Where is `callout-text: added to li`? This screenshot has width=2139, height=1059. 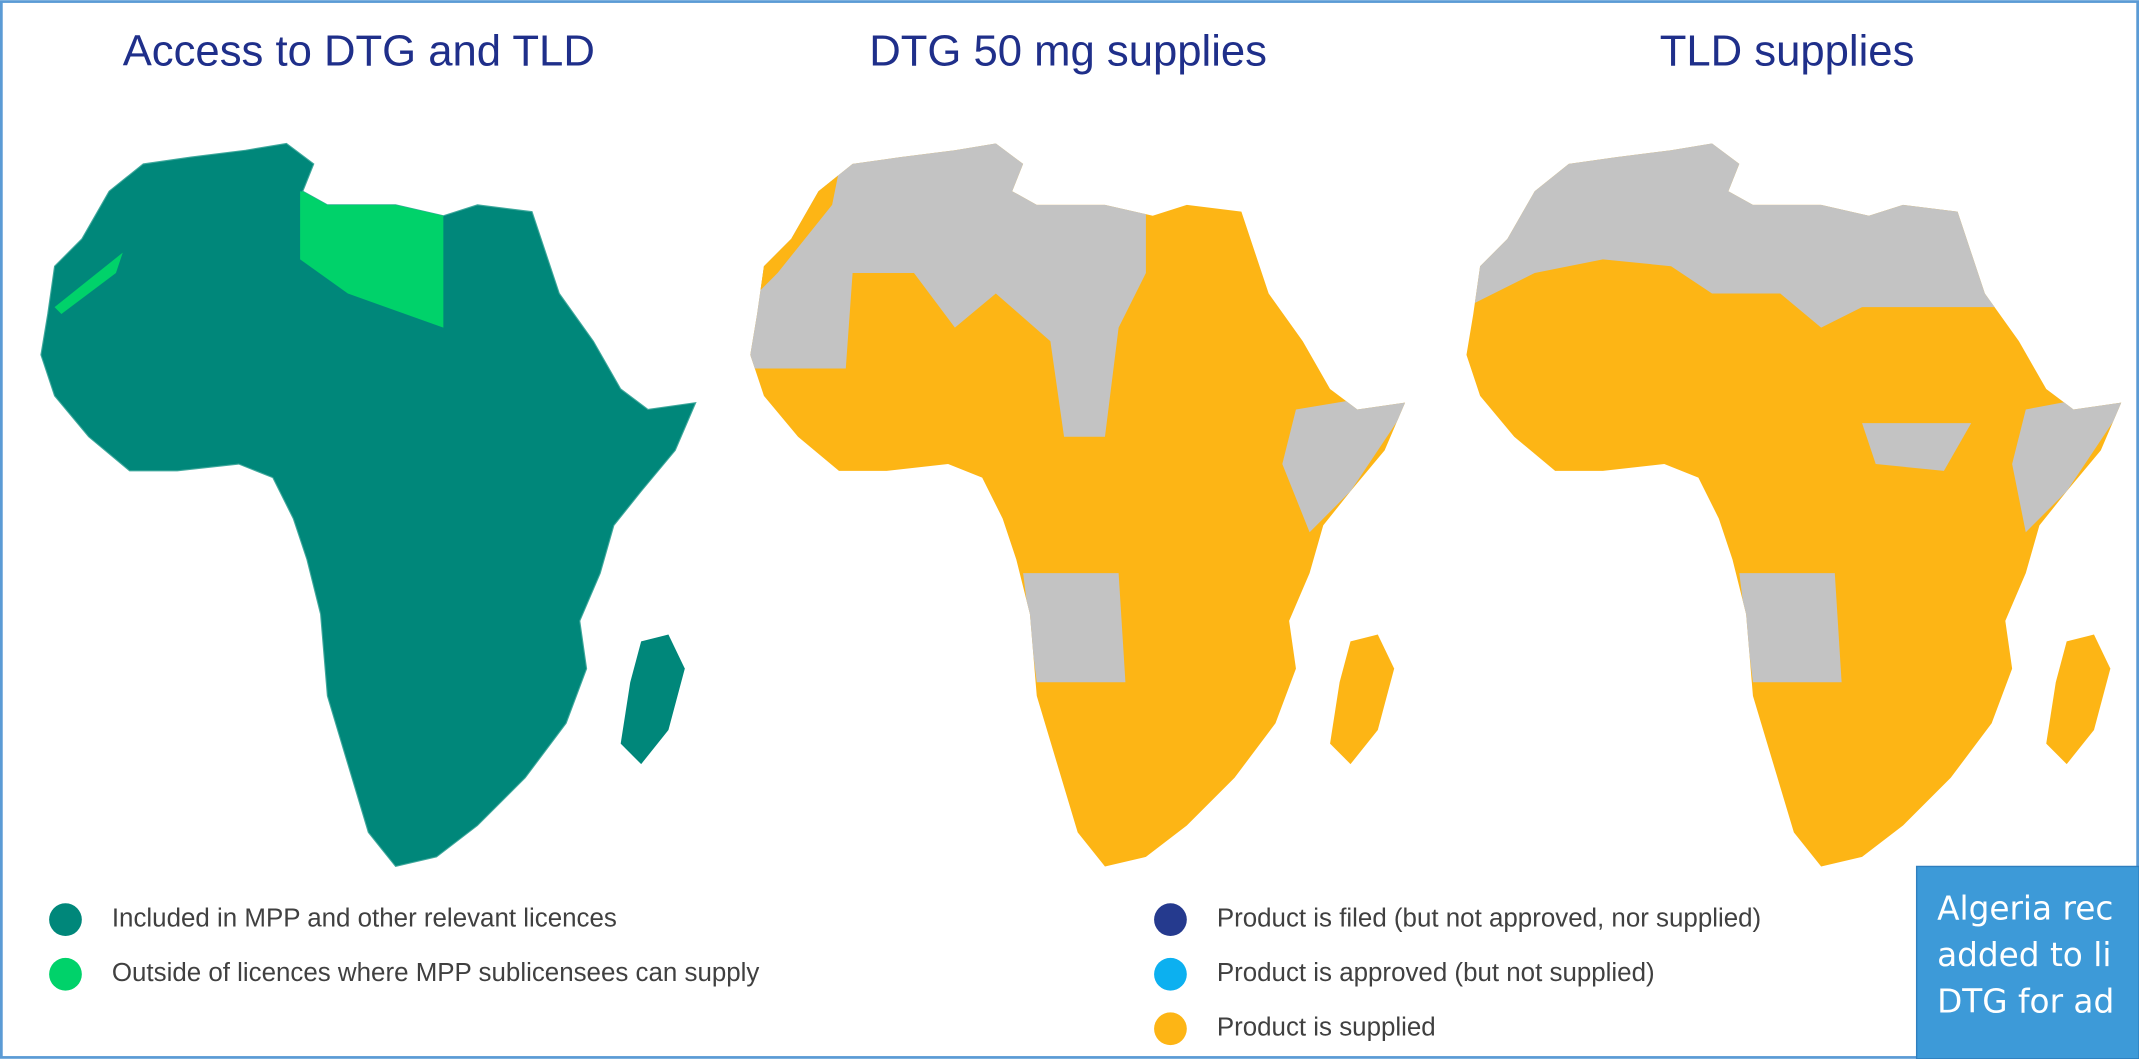
callout-text: added to li is located at coordinates (2024, 955).